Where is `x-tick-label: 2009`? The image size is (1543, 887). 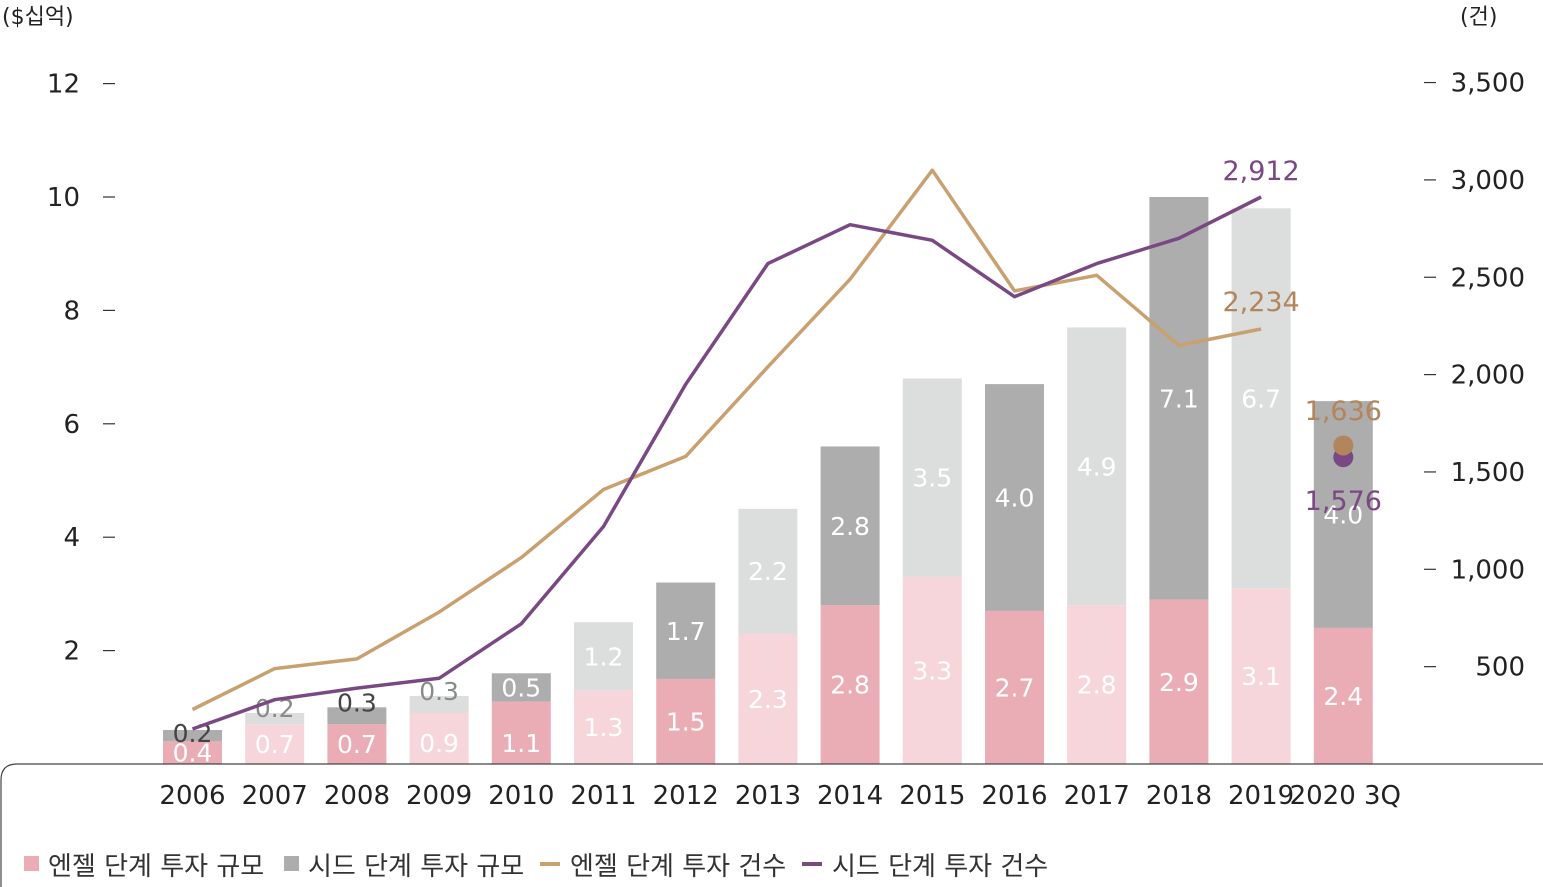
x-tick-label: 2009 is located at coordinates (439, 796).